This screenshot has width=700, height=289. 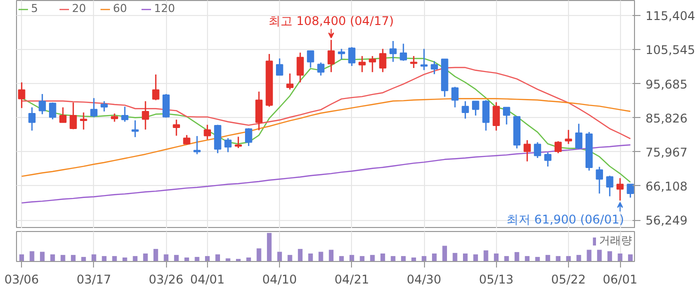 I want to click on x-tick-label: 05/22, so click(x=568, y=279).